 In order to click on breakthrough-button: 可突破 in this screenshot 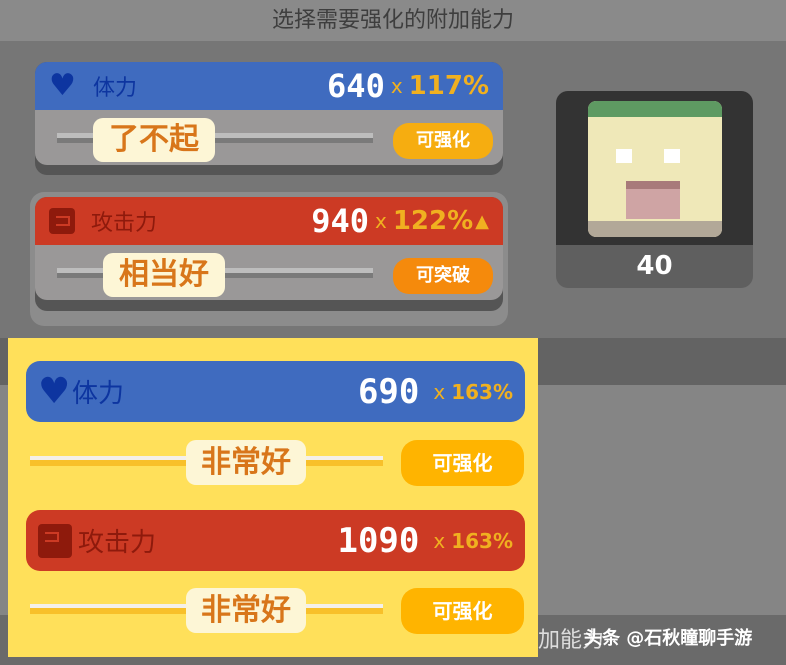, I will do `click(443, 276)`.